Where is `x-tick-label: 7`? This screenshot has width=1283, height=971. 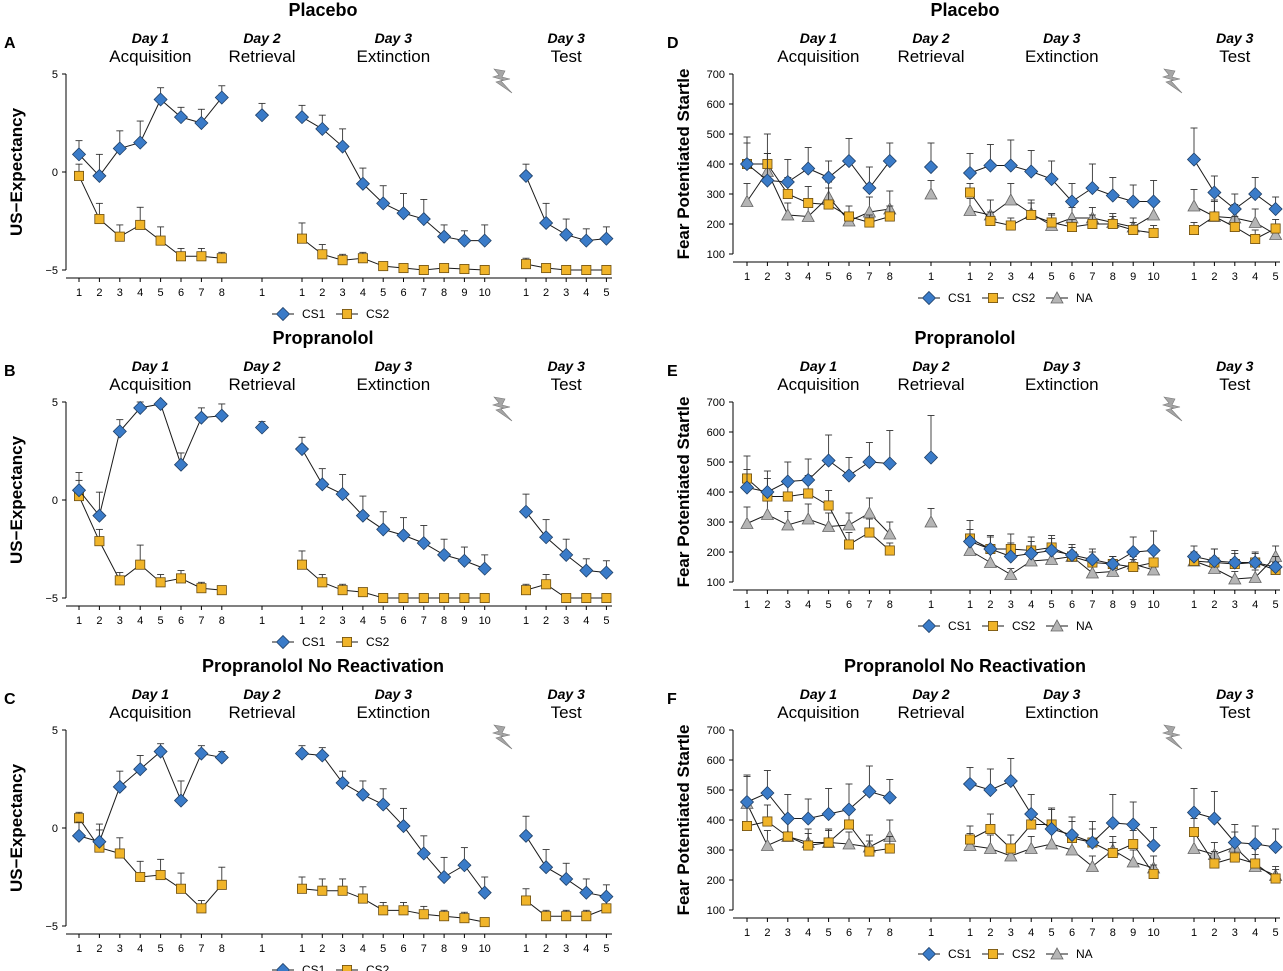 x-tick-label: 7 is located at coordinates (1092, 605).